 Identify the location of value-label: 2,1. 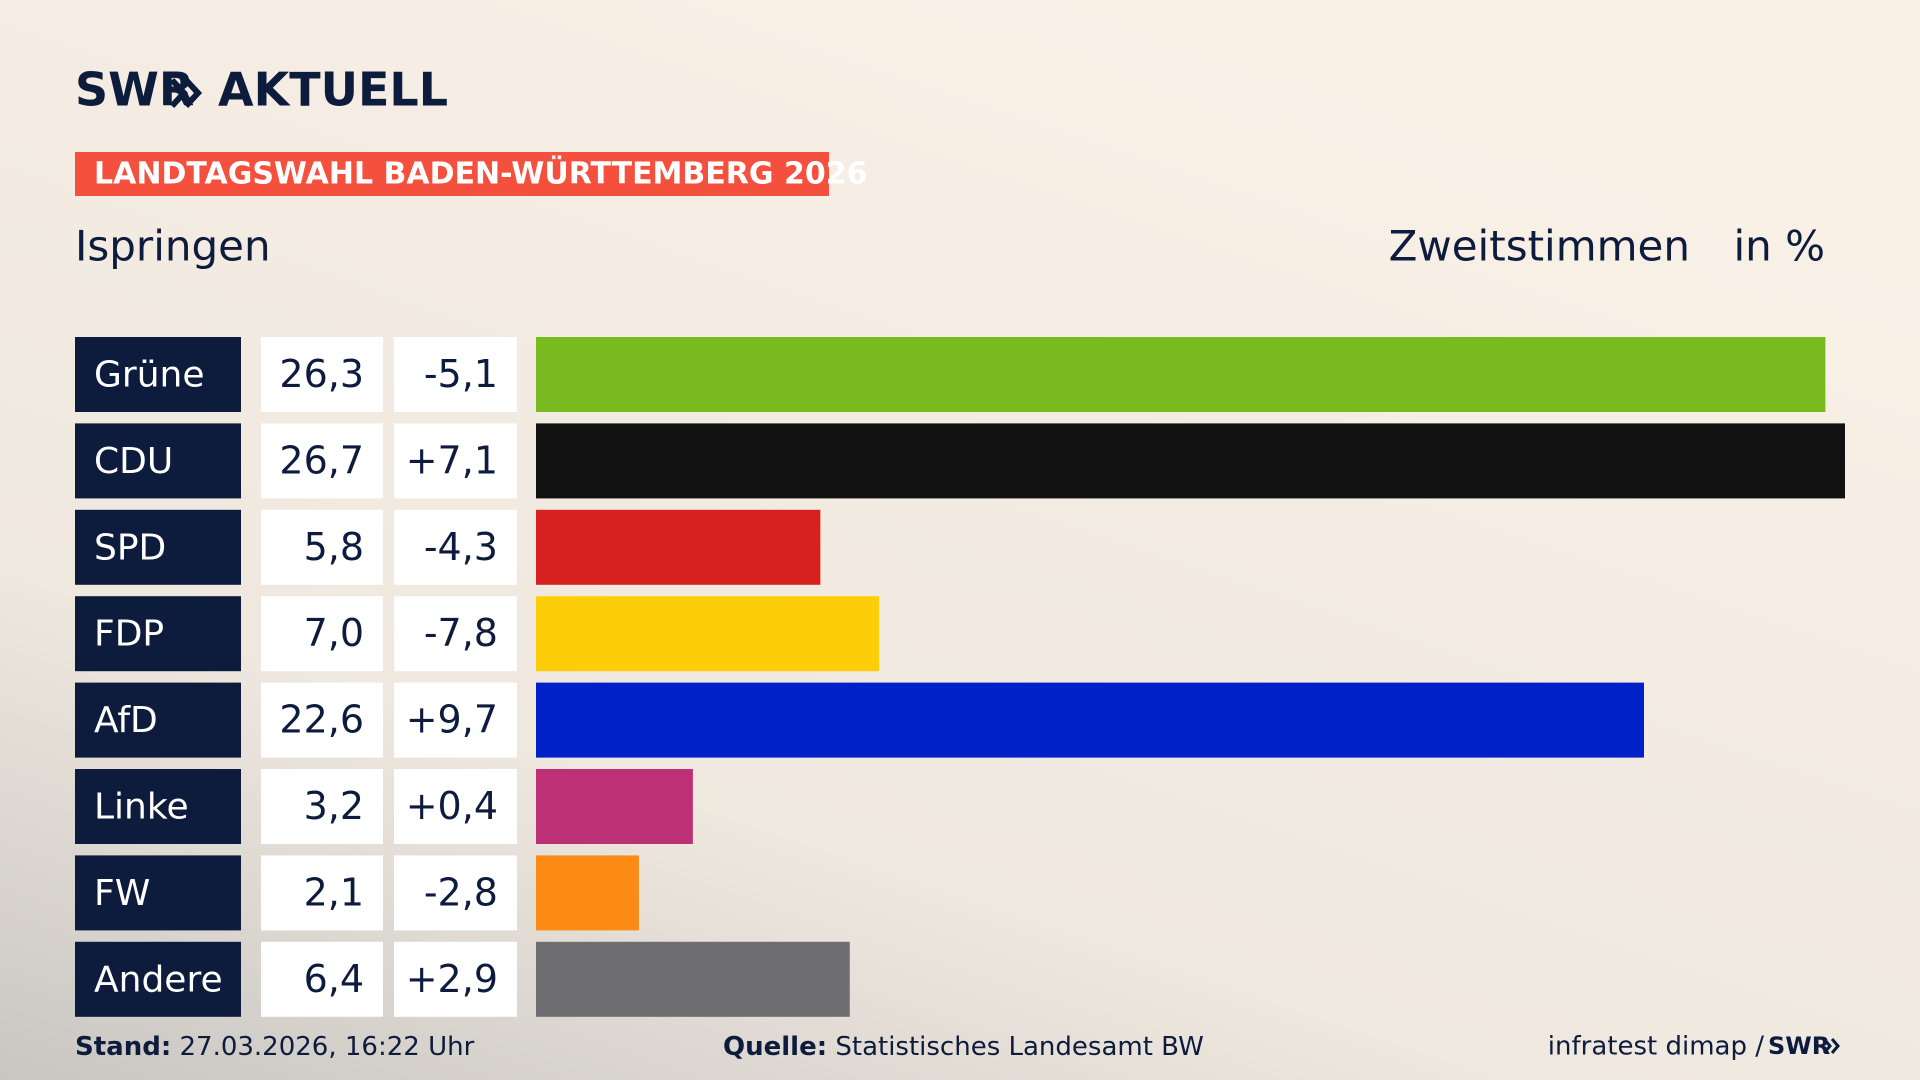
(334, 892).